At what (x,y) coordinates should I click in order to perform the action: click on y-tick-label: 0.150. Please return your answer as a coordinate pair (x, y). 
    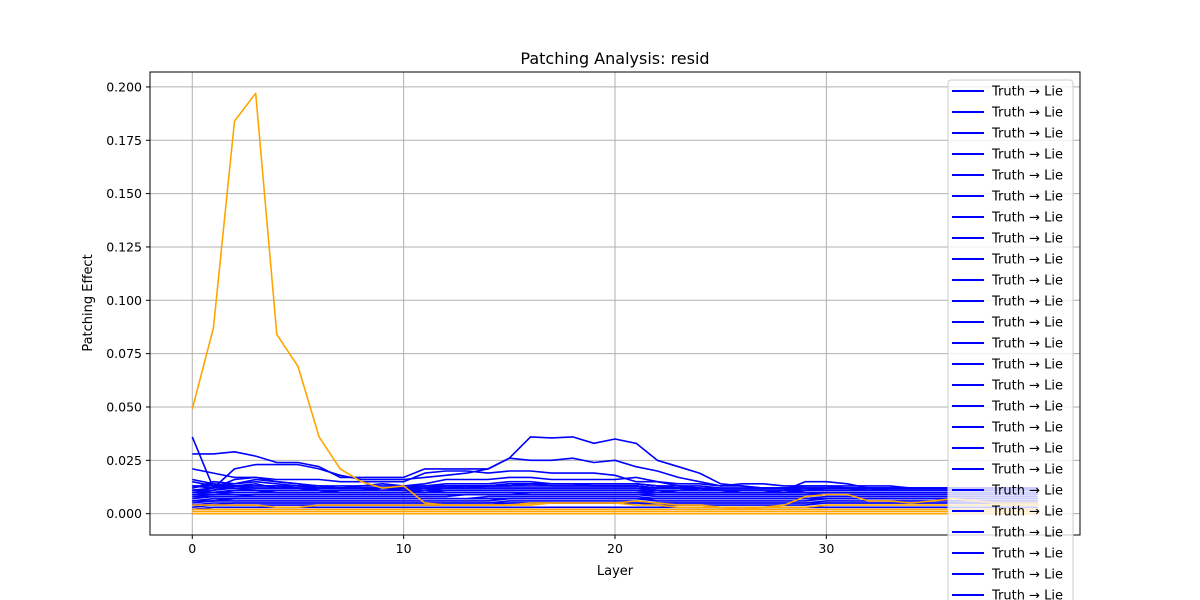
    Looking at the image, I should click on (124, 193).